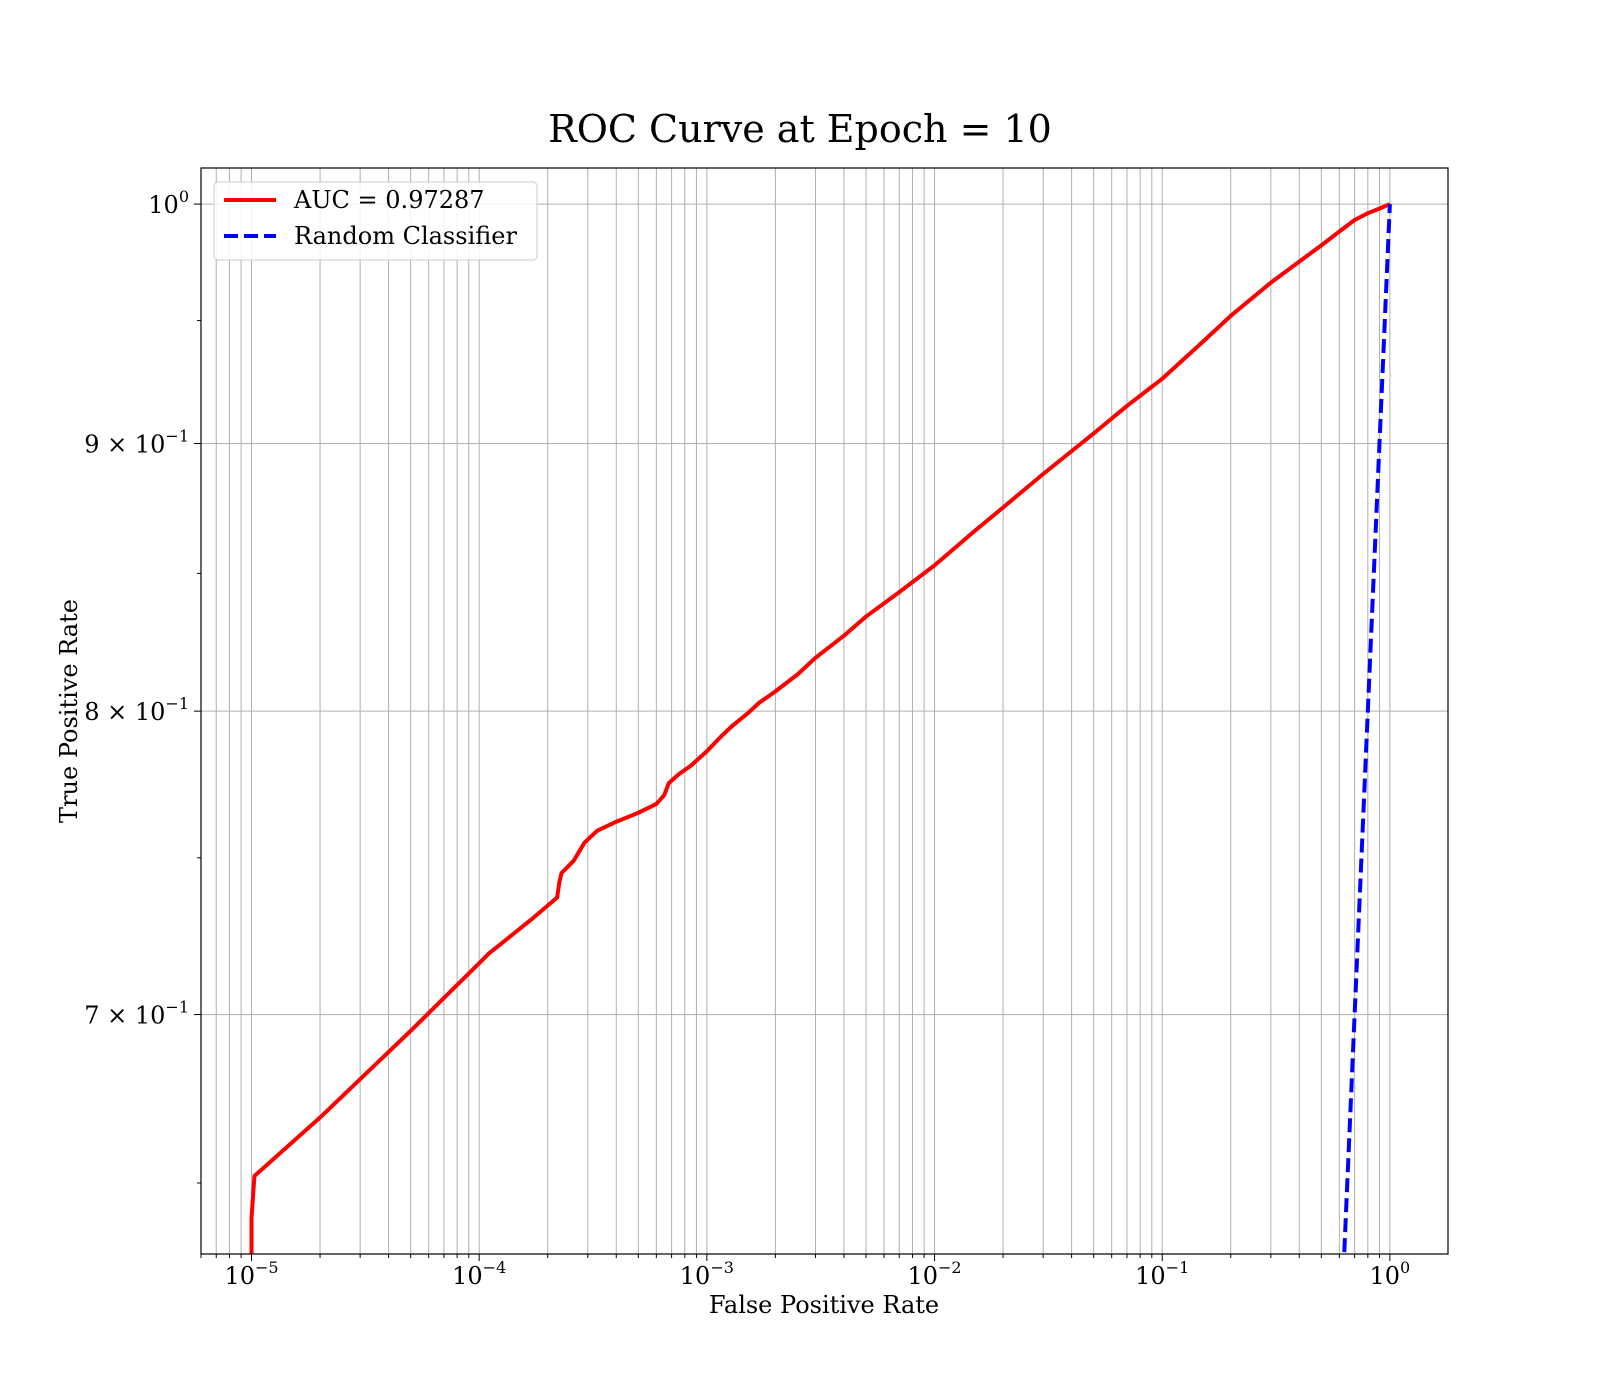  I want to click on legend: AUC = 0.97287 Random Classifier, so click(375, 221).